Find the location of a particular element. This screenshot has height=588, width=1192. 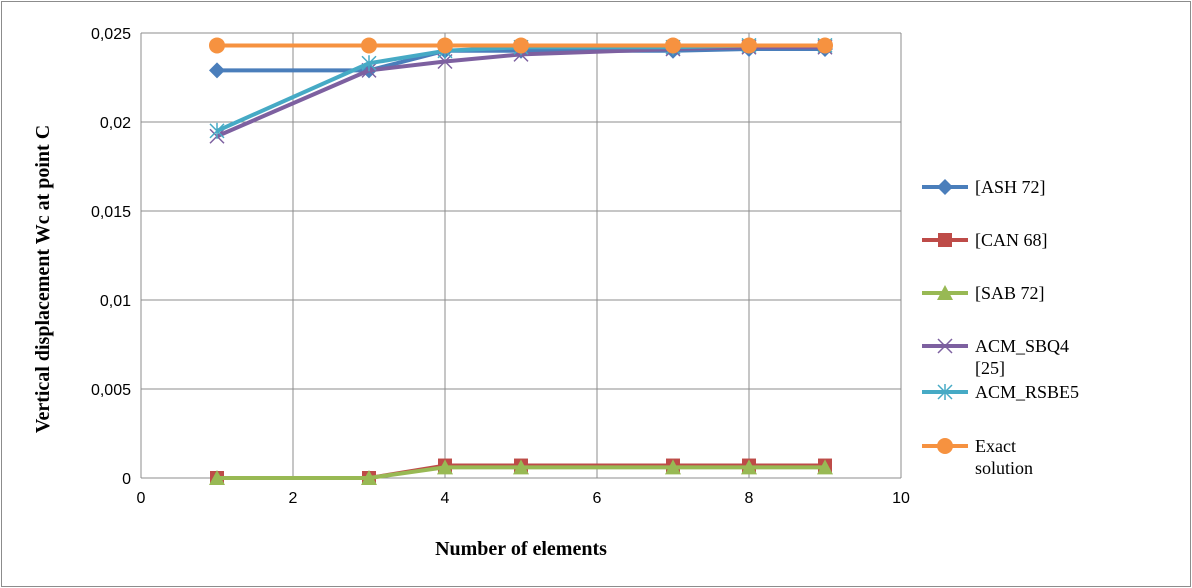

y-tick-label: 0,01 is located at coordinates (115, 301).